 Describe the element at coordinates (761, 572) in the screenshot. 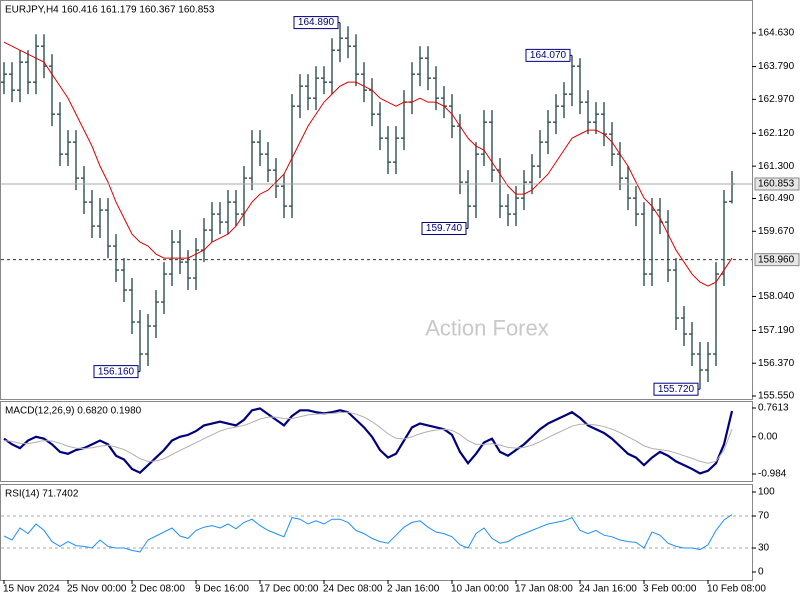

I see `y-tick-label: 0` at that location.